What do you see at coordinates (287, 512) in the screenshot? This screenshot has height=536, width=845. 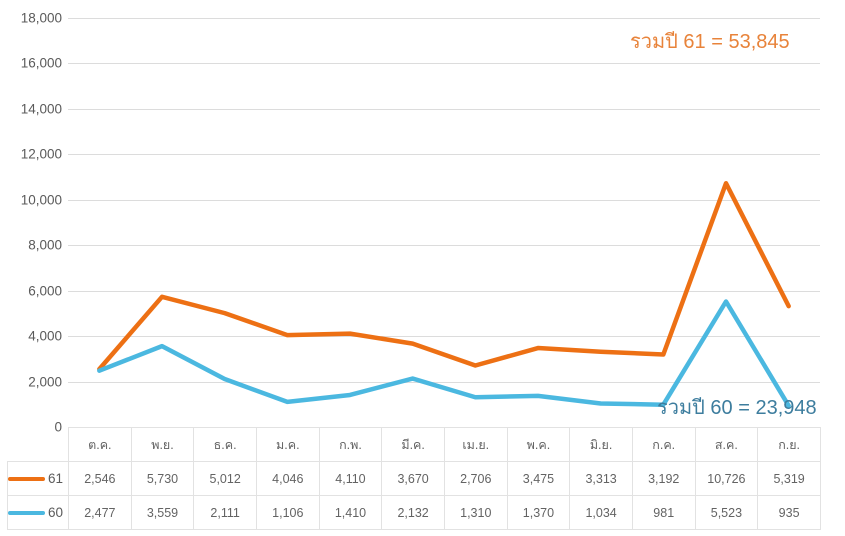 I see `table-cell-value: 1,106` at bounding box center [287, 512].